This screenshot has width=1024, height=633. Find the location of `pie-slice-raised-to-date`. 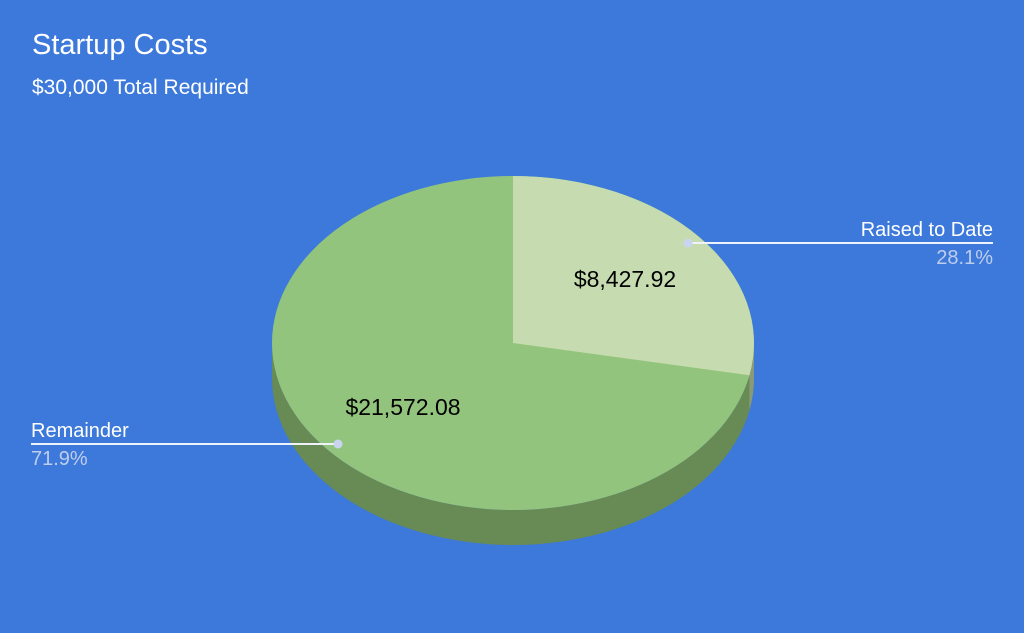

pie-slice-raised-to-date is located at coordinates (633, 276).